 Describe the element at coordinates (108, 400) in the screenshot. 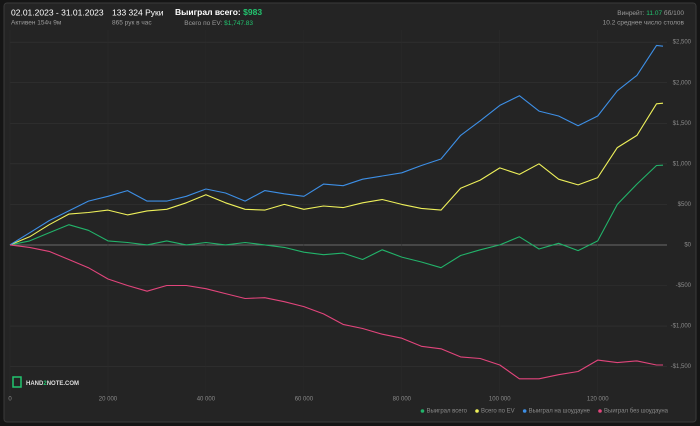

I see `x-tick-label: 20 000` at that location.